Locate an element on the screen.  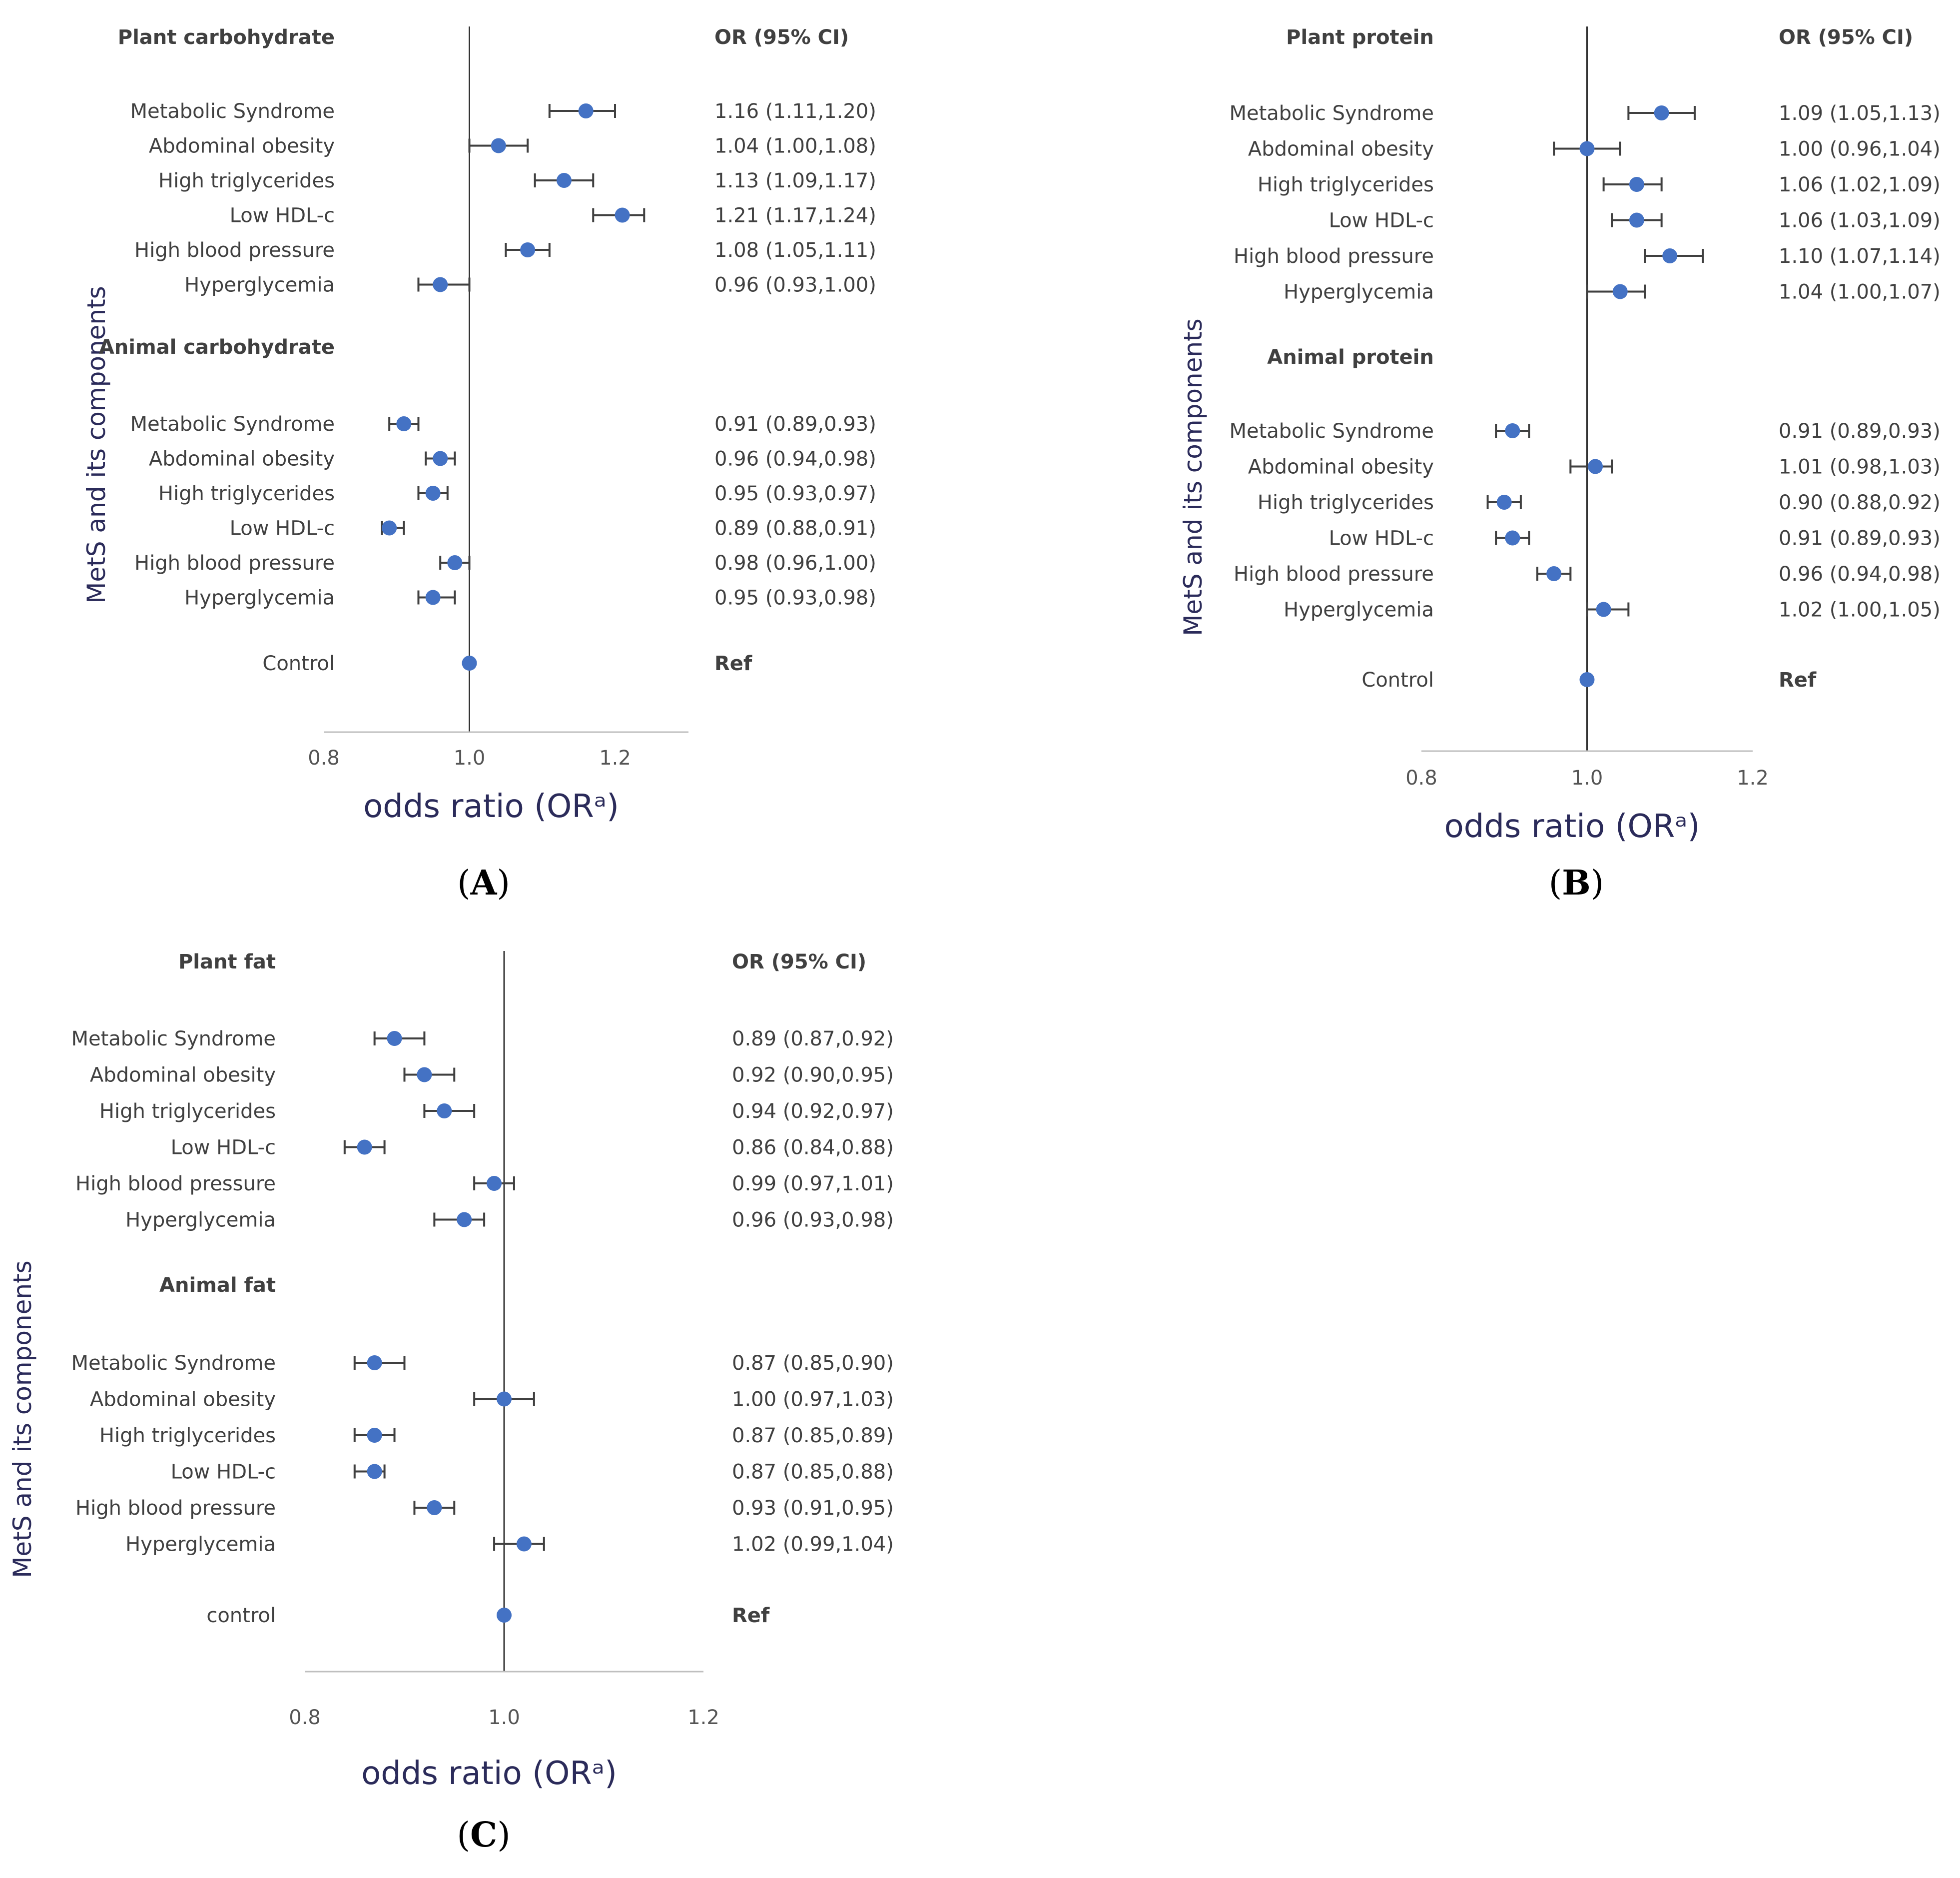
x-tick-label: 0.8 is located at coordinates (1421, 778).